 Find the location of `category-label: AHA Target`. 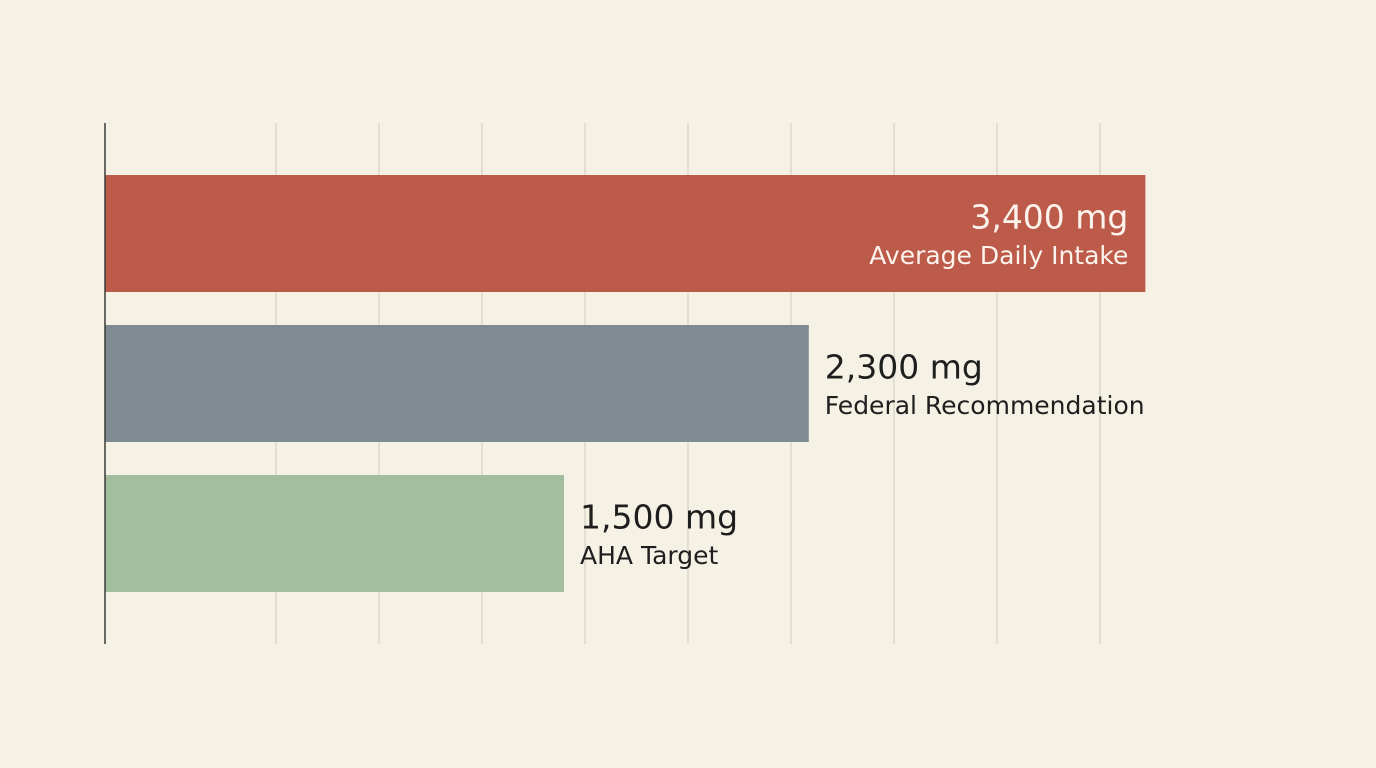

category-label: AHA Target is located at coordinates (649, 555).